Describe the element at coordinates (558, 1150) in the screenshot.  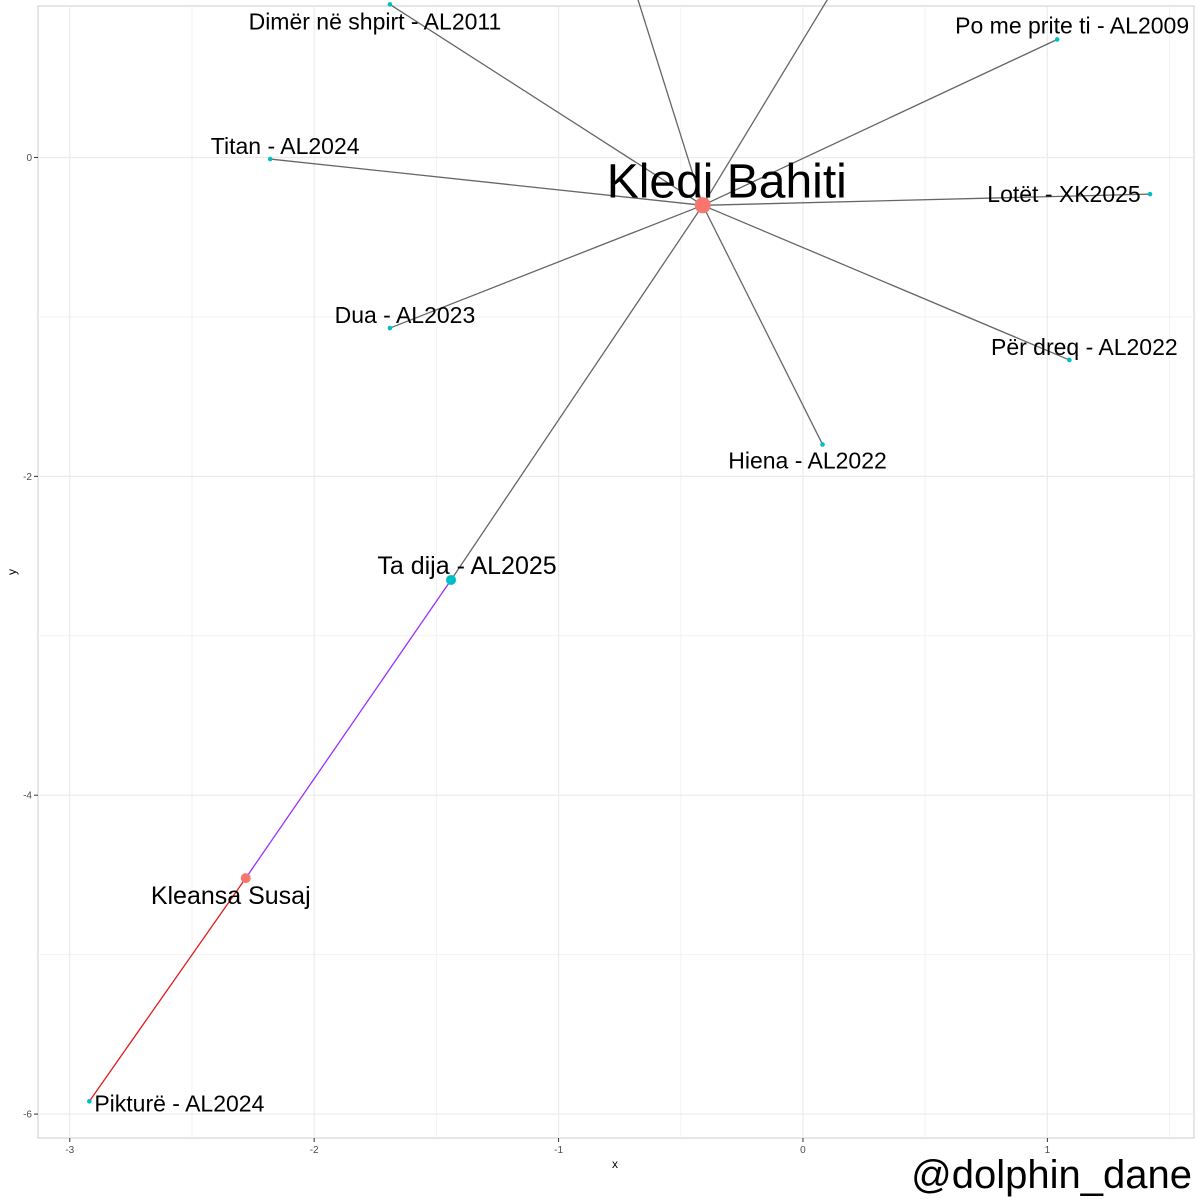
I see `x-tick-label: -1` at that location.